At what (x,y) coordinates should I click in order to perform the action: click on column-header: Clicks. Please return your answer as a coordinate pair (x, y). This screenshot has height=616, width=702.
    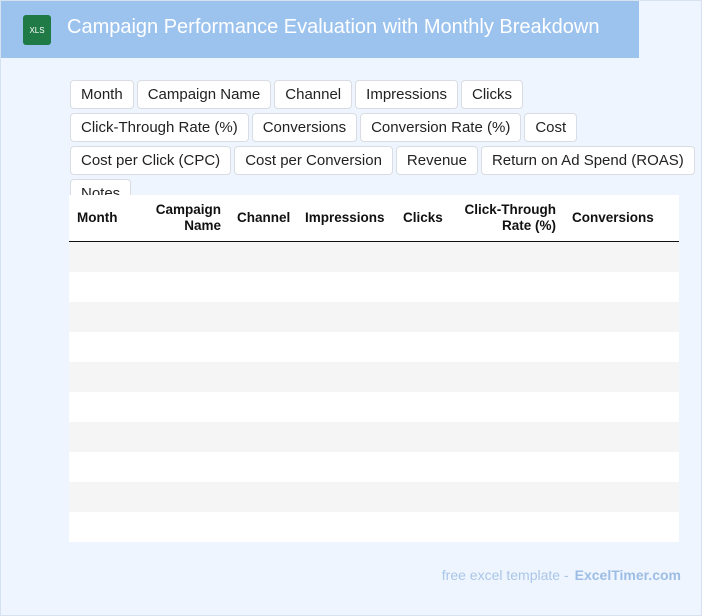
    Looking at the image, I should click on (423, 217).